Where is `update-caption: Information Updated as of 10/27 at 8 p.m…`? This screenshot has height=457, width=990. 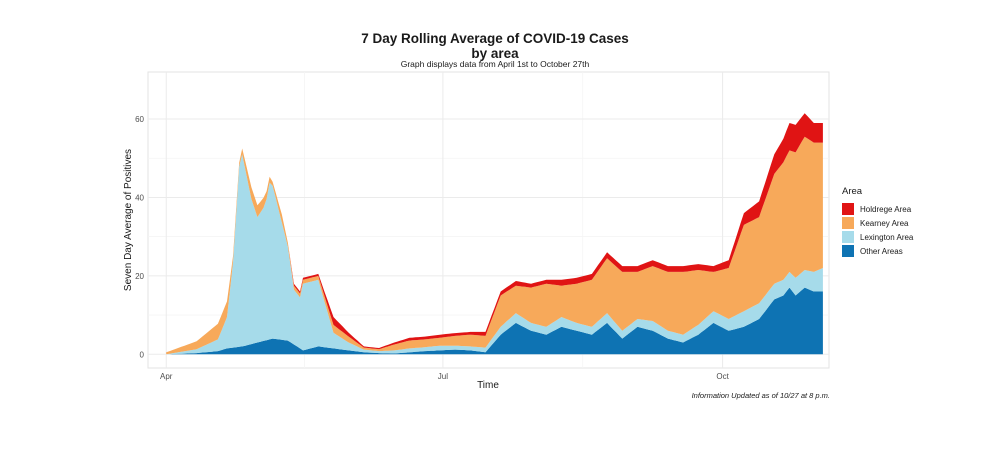 update-caption: Information Updated as of 10/27 at 8 p.m… is located at coordinates (760, 395).